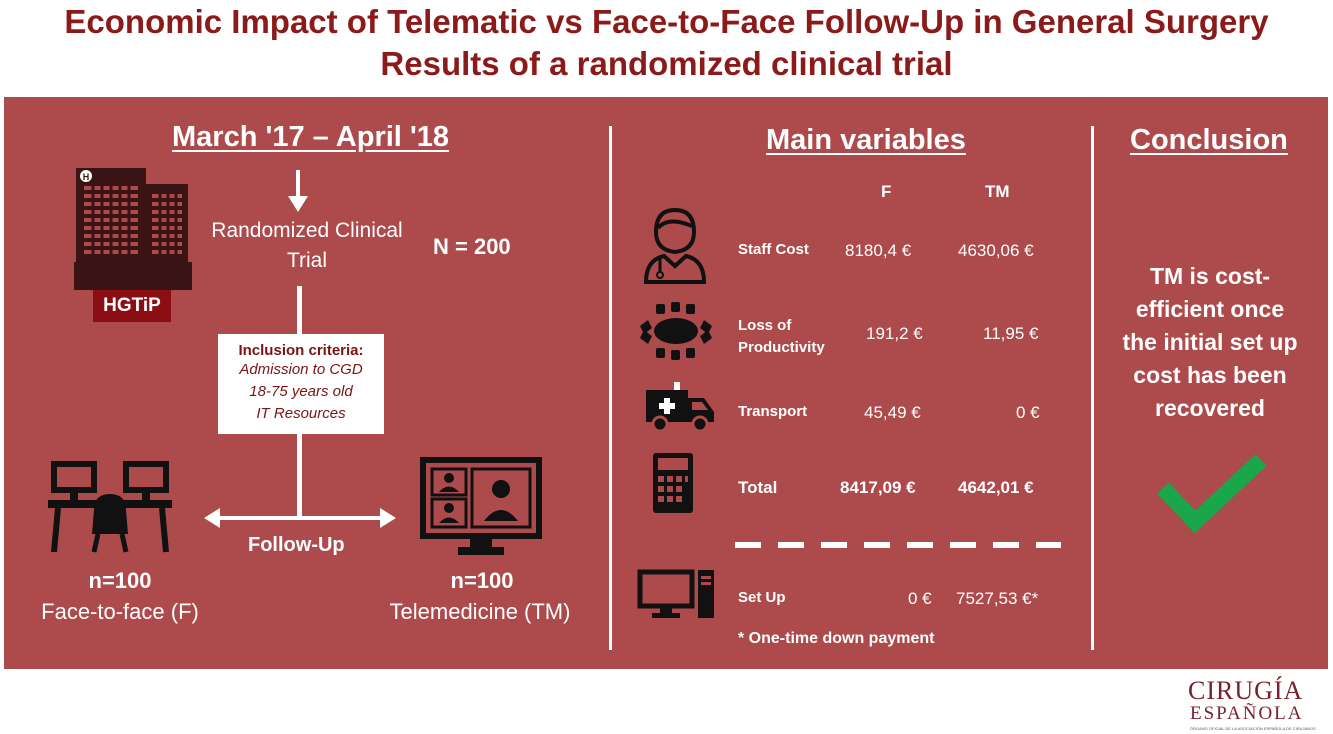 The image size is (1333, 734). I want to click on conclusion-line: the initial set up, so click(1210, 342).